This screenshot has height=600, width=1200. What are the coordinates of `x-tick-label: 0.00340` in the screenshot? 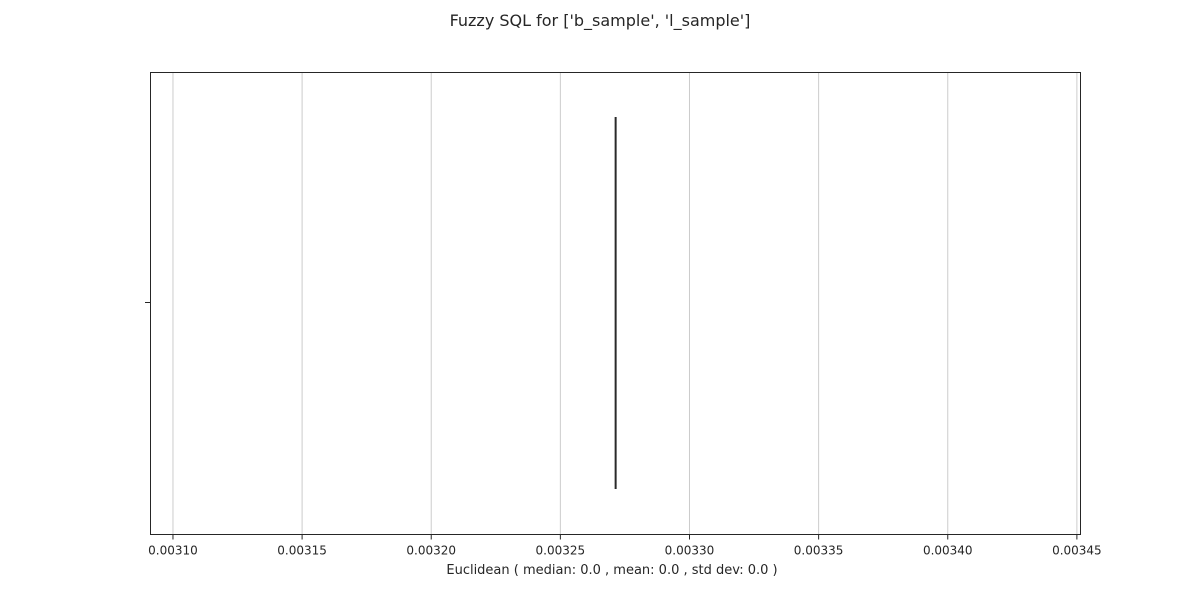 It's located at (948, 551).